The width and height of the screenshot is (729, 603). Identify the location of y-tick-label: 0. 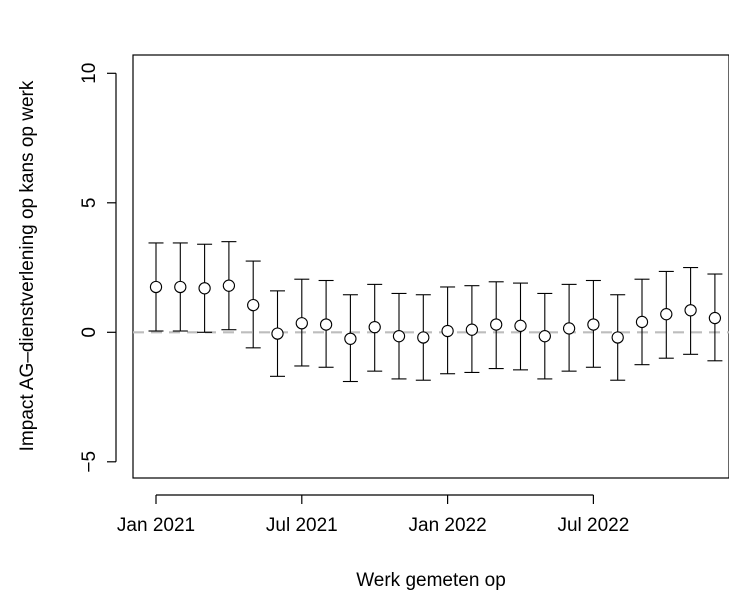
(89, 332).